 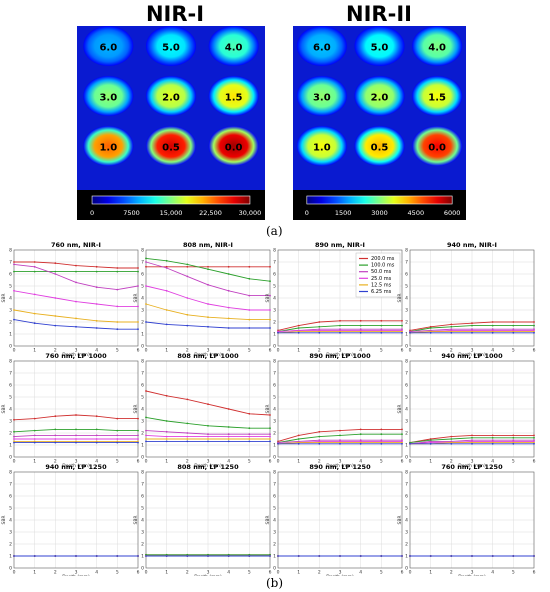 What do you see at coordinates (307, 213) in the screenshot?
I see `colorbar-tick-label: 0` at bounding box center [307, 213].